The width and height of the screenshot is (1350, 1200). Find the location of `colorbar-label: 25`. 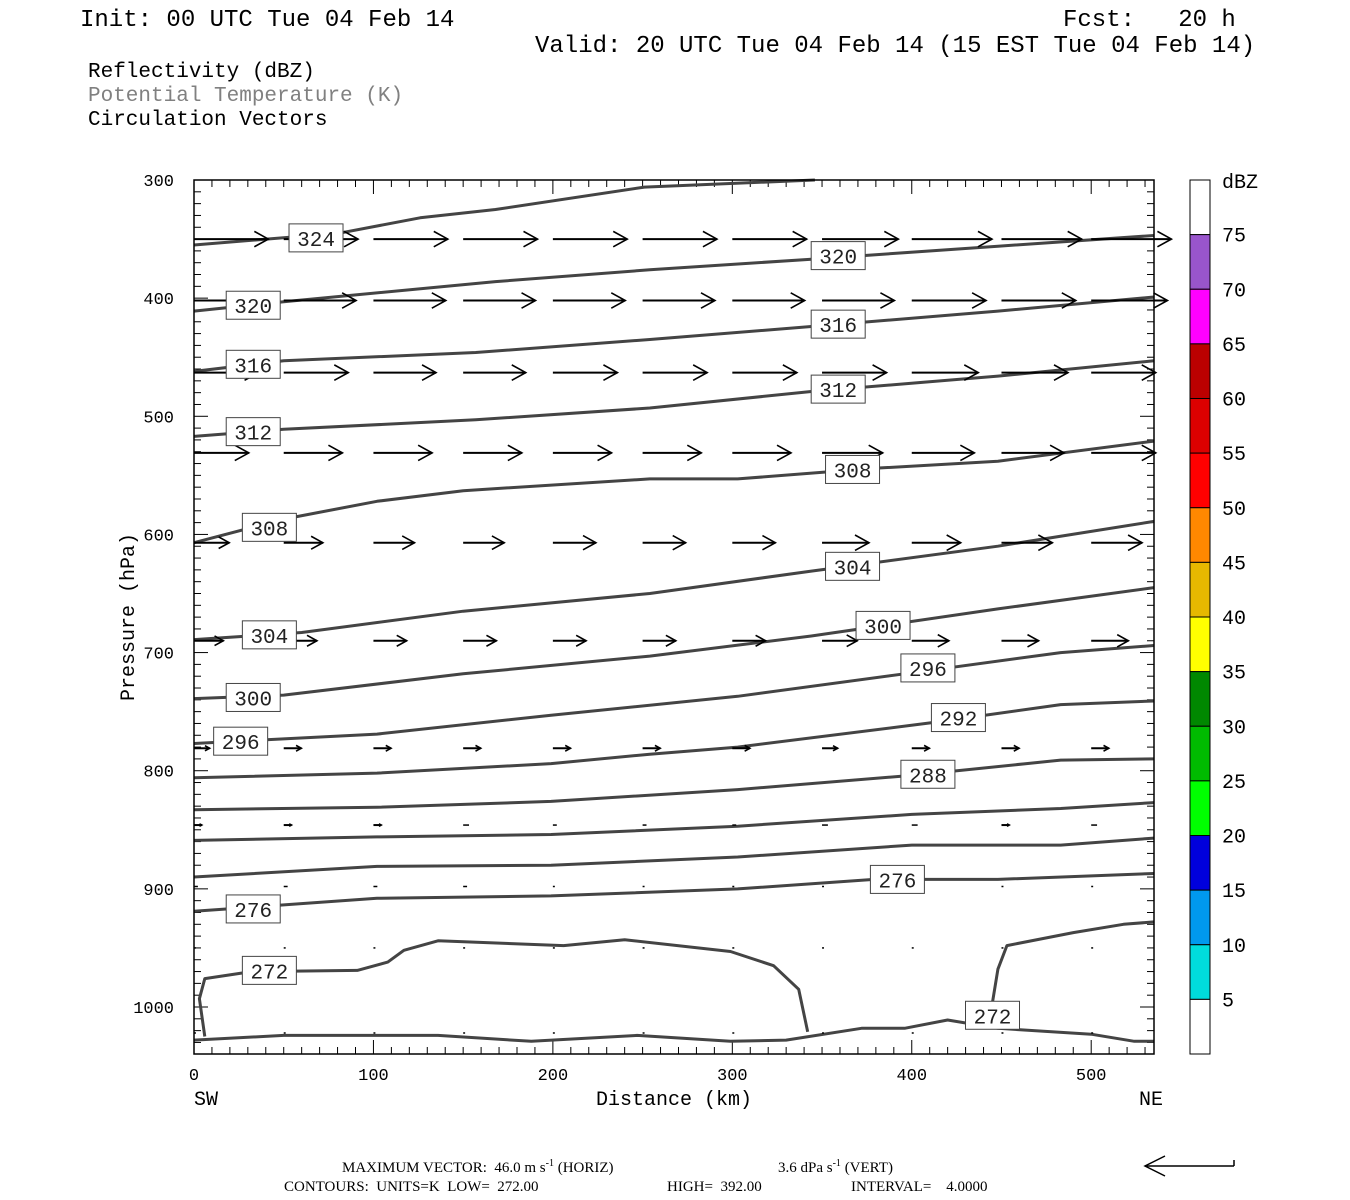

colorbar-label: 25 is located at coordinates (1234, 783).